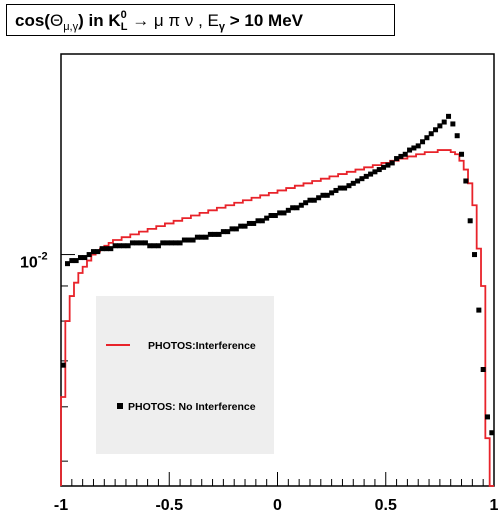  What do you see at coordinates (61, 505) in the screenshot?
I see `x-tick-label: -1` at bounding box center [61, 505].